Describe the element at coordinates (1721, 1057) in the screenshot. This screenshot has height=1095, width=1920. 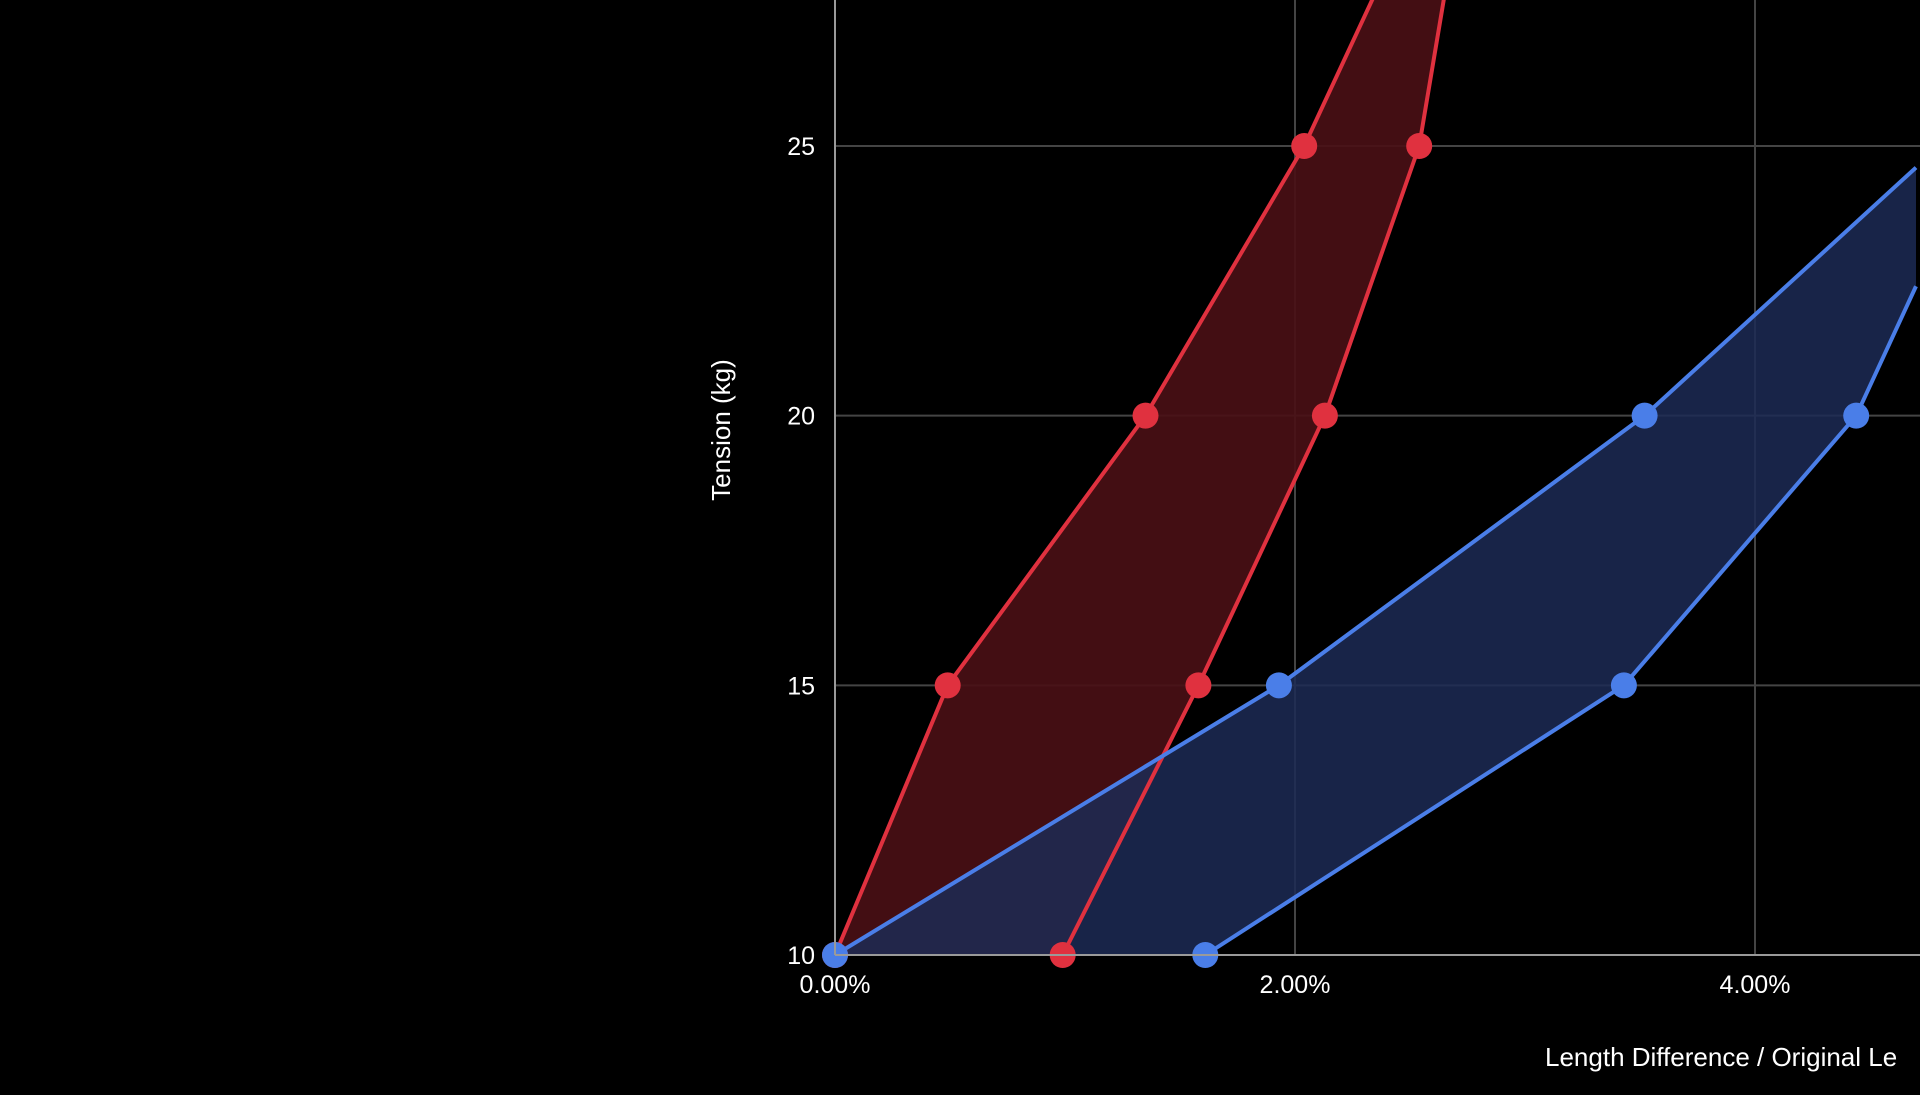
I see `x-axis-title: Length Difference / Original Le` at that location.